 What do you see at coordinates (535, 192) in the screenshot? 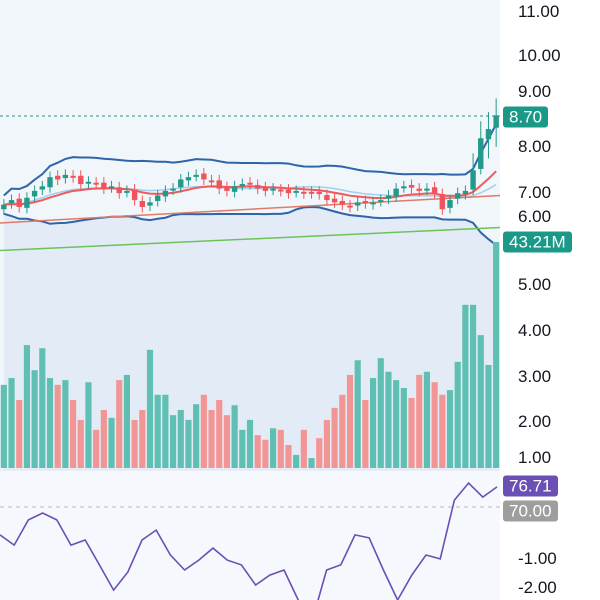
I see `price-tick-label: 7.00` at bounding box center [535, 192].